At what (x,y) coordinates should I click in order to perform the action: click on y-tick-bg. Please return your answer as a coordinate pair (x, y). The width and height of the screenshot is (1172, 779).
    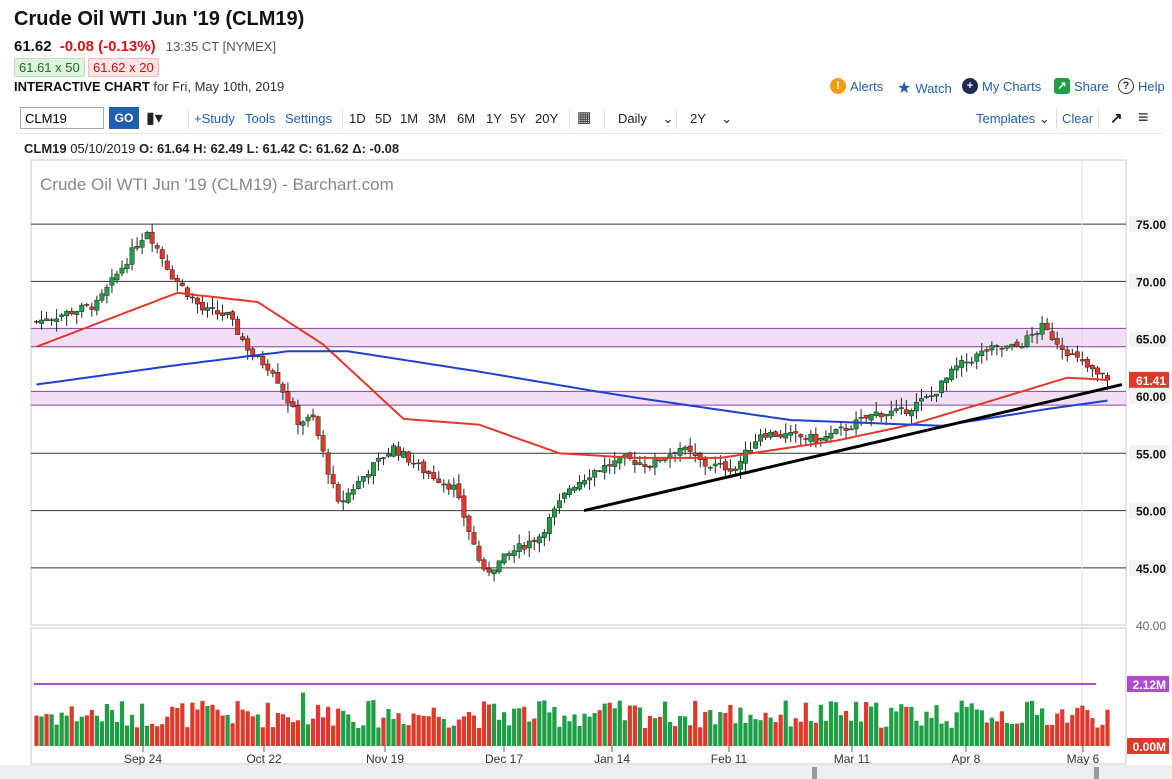
    Looking at the image, I should click on (1149, 625).